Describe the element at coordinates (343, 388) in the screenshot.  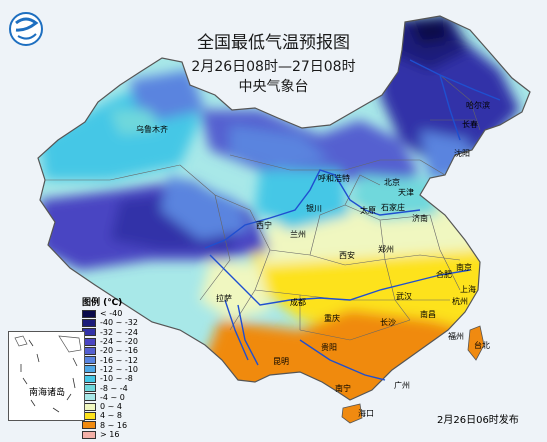
I see `city-label: 南宁` at that location.